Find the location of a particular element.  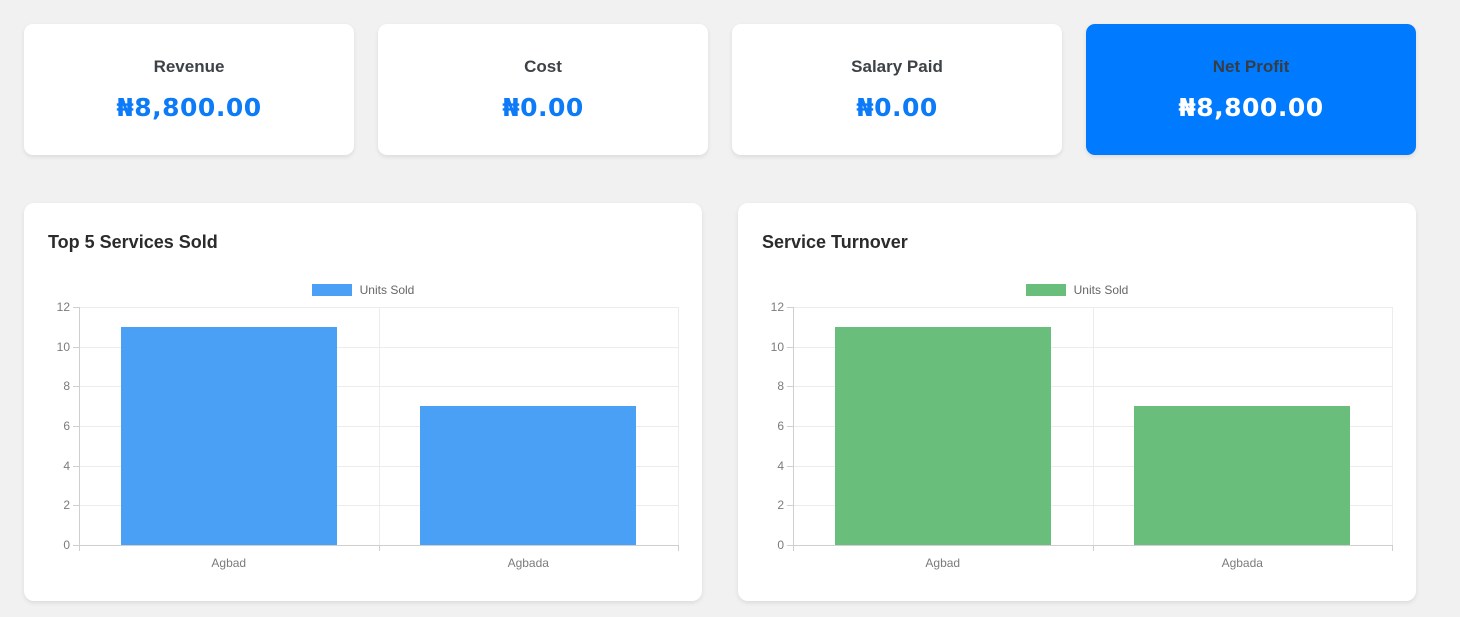

stat-card-label: Revenue is located at coordinates (189, 66).